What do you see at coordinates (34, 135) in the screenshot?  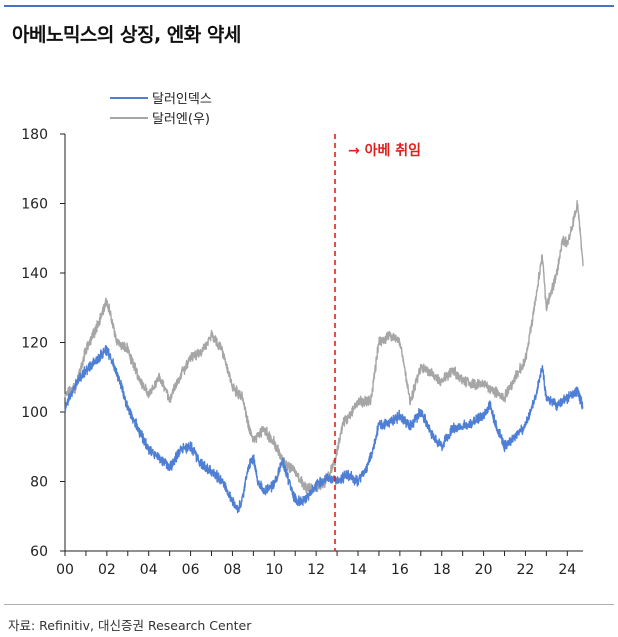 I see `y-tick-label: 180` at bounding box center [34, 135].